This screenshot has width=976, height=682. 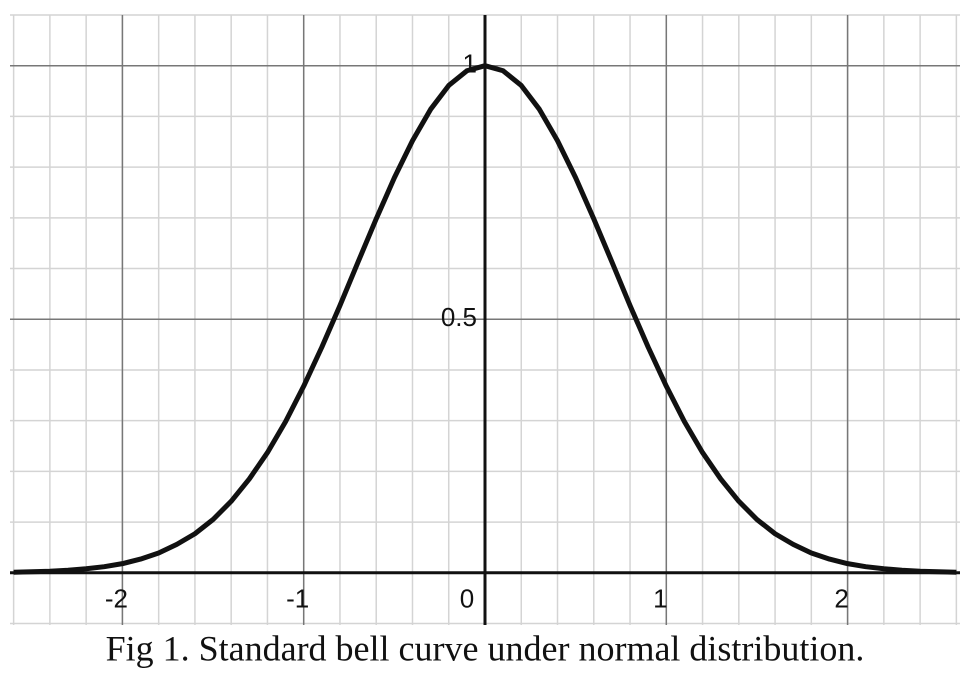 What do you see at coordinates (459, 317) in the screenshot?
I see `y-tick-label: 0.5` at bounding box center [459, 317].